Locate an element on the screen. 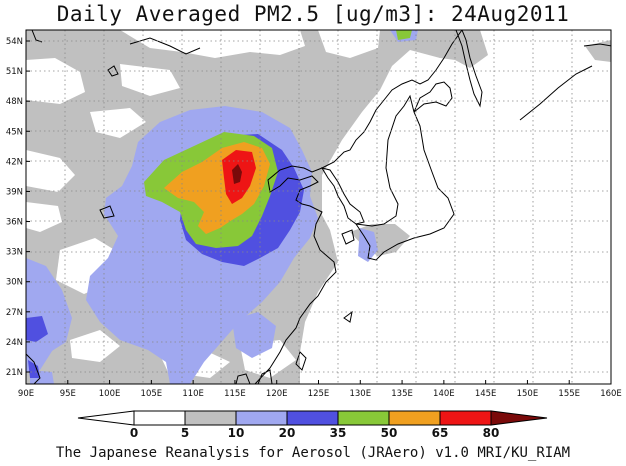 Image resolution: width=626 pixels, height=466 pixels. lon-tick-label: 115E is located at coordinates (235, 394).